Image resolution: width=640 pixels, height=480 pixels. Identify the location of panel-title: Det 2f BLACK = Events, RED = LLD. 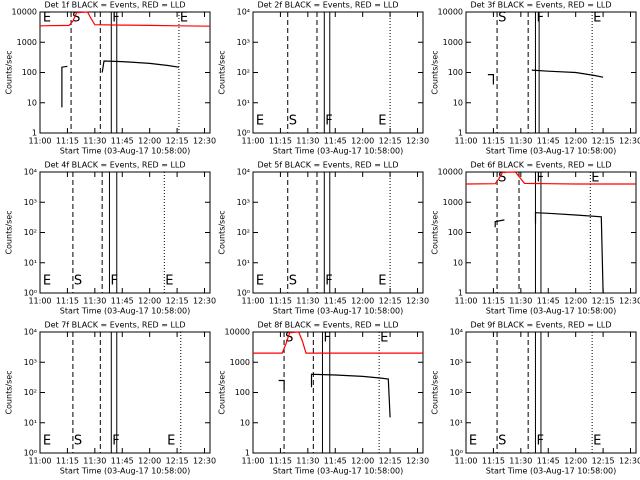
(327, 5).